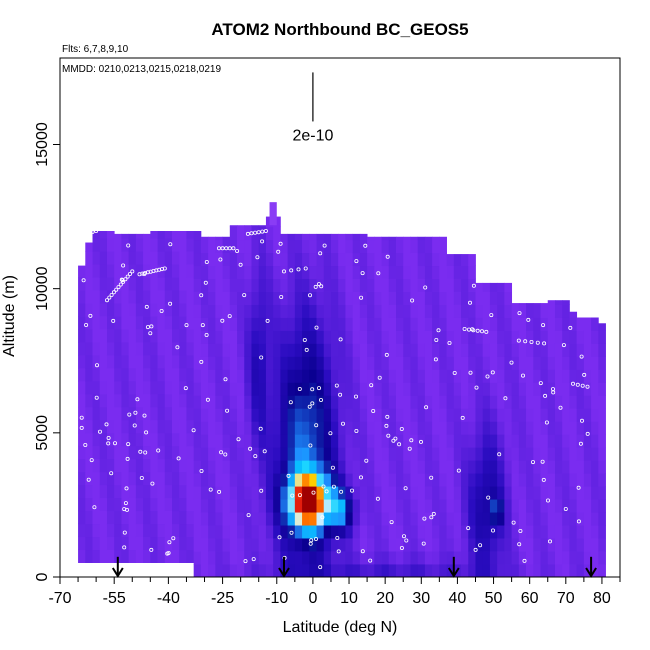 The width and height of the screenshot is (650, 650). I want to click on y-tick-label: 5000, so click(42, 433).